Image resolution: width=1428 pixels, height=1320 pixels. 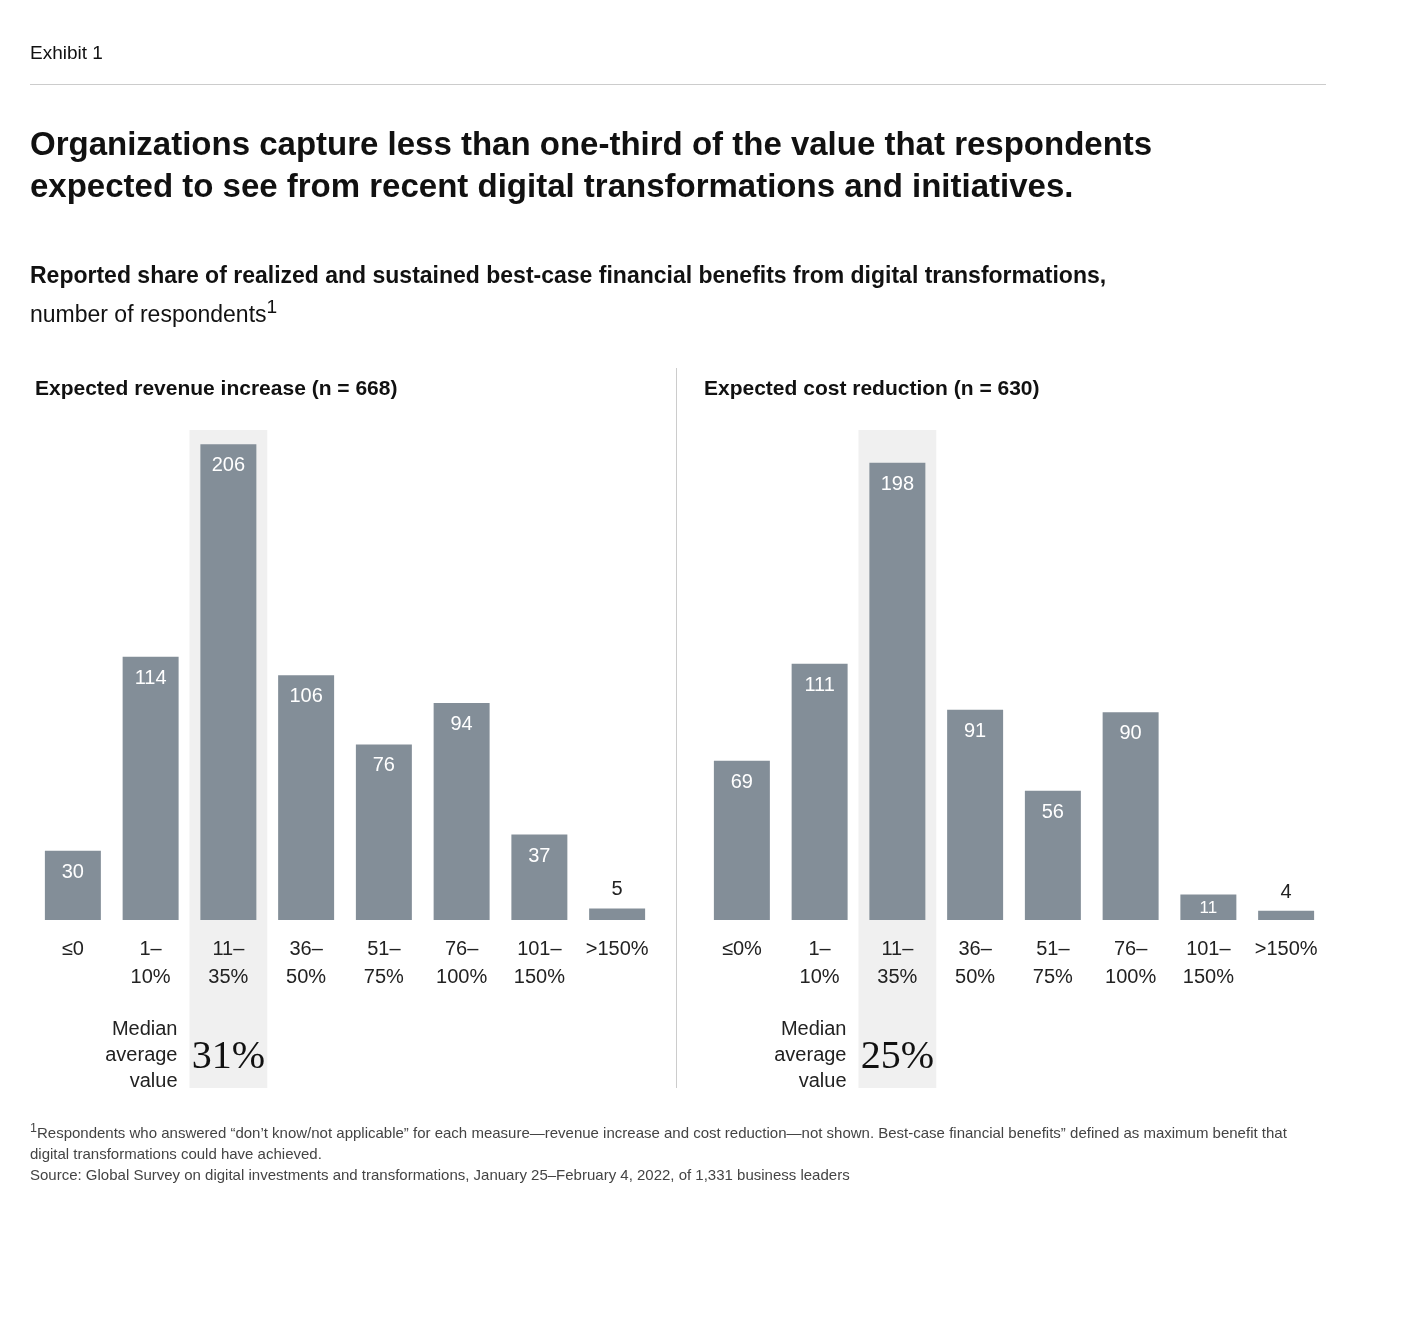 What do you see at coordinates (975, 729) in the screenshot?
I see `data-label: 91` at bounding box center [975, 729].